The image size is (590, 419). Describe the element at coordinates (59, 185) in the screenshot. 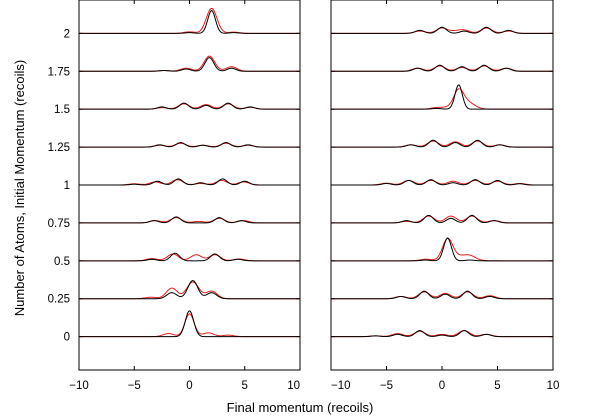

I see `y-tick-labels: 0 0.25 0.5 0.75 1 1.25 1.5 1.75 2` at that location.